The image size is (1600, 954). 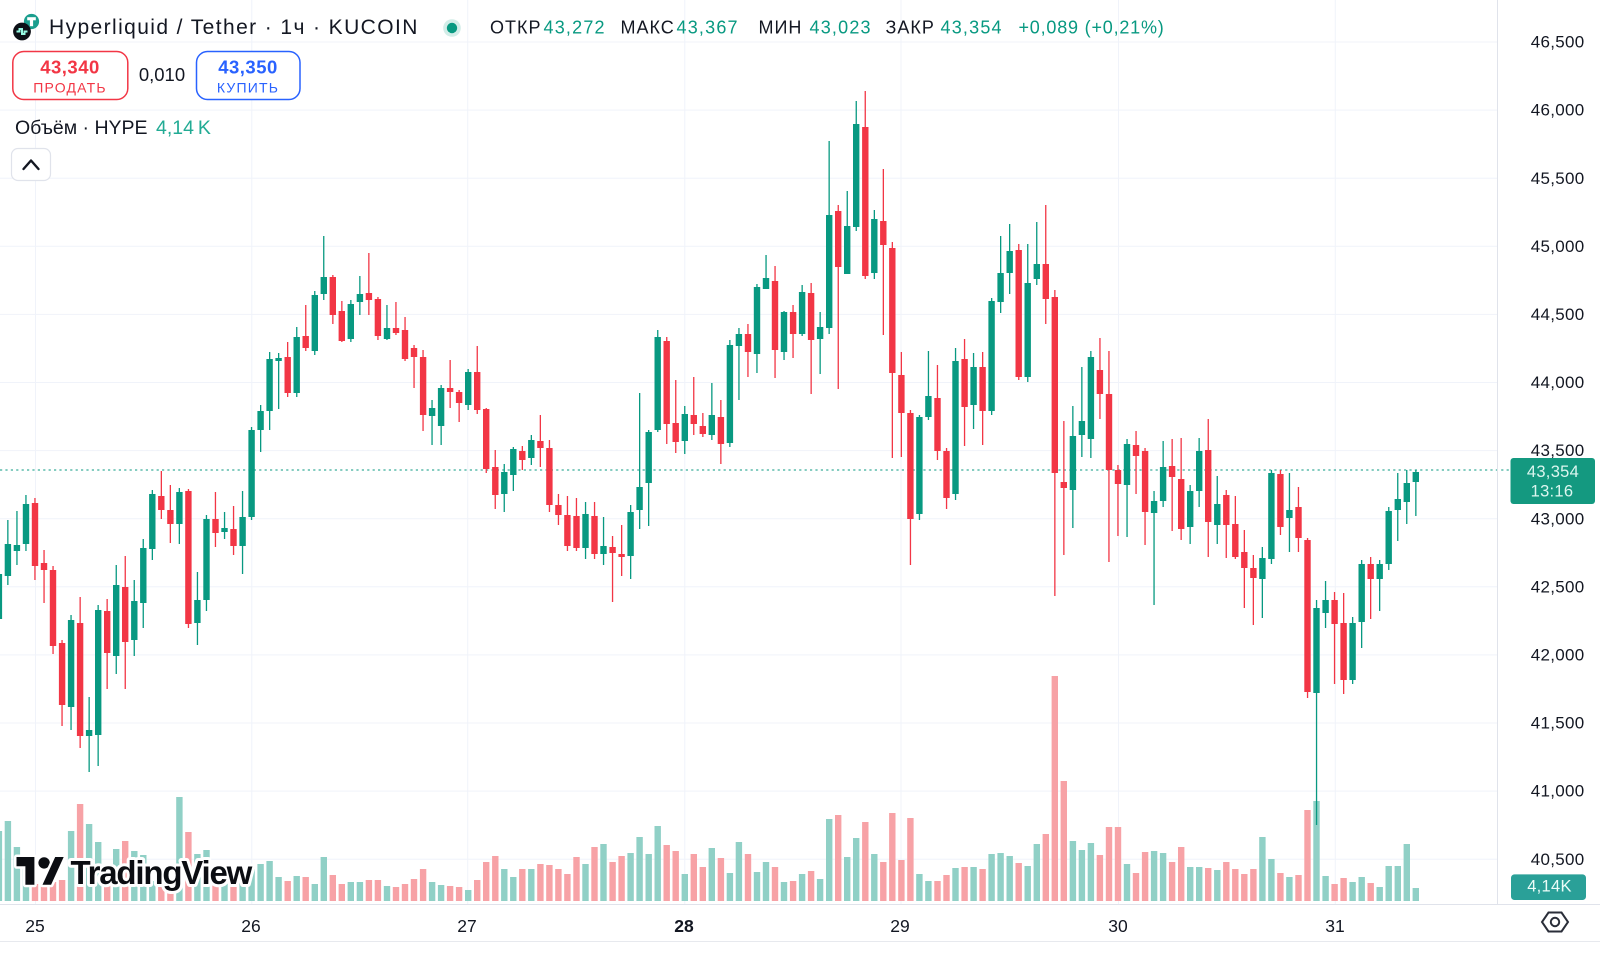 I want to click on svg-text: 46,000, so click(x=1558, y=110).